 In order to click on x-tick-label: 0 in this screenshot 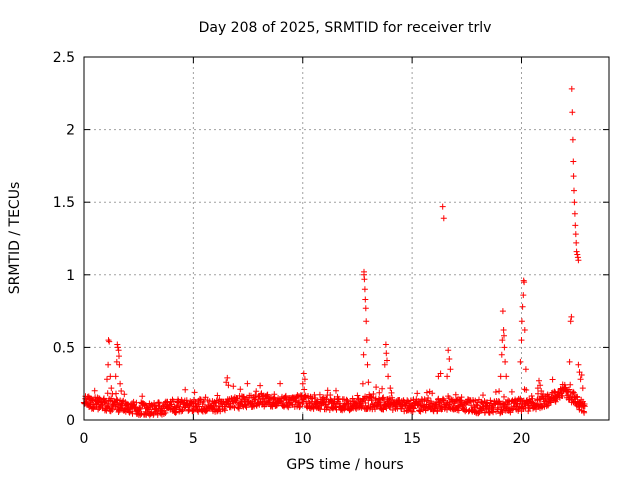, I will do `click(84, 439)`.